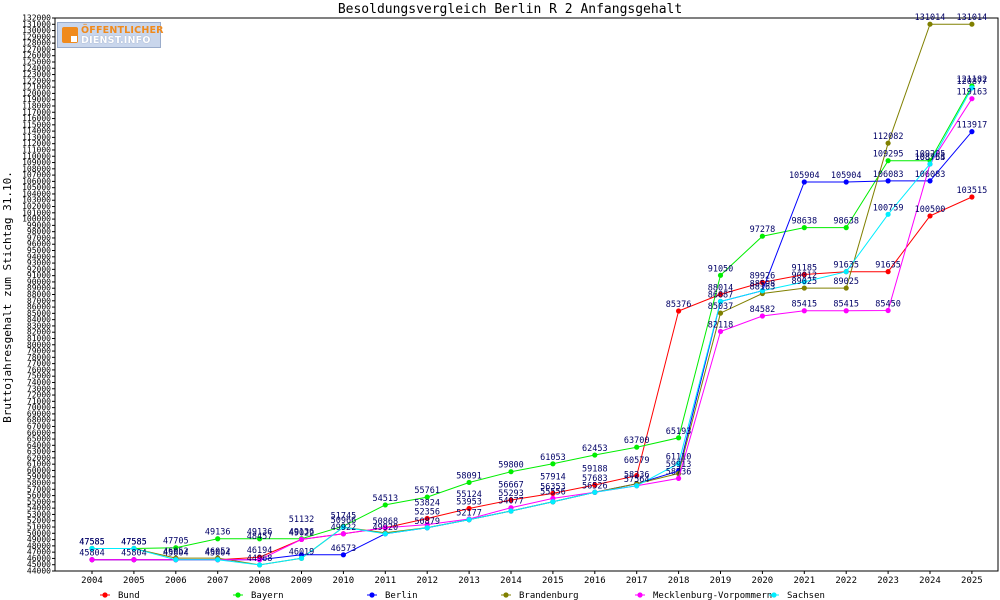 This screenshot has height=600, width=1000. Describe the element at coordinates (401, 595) in the screenshot. I see `legend-label-berlin: Berlin` at that location.